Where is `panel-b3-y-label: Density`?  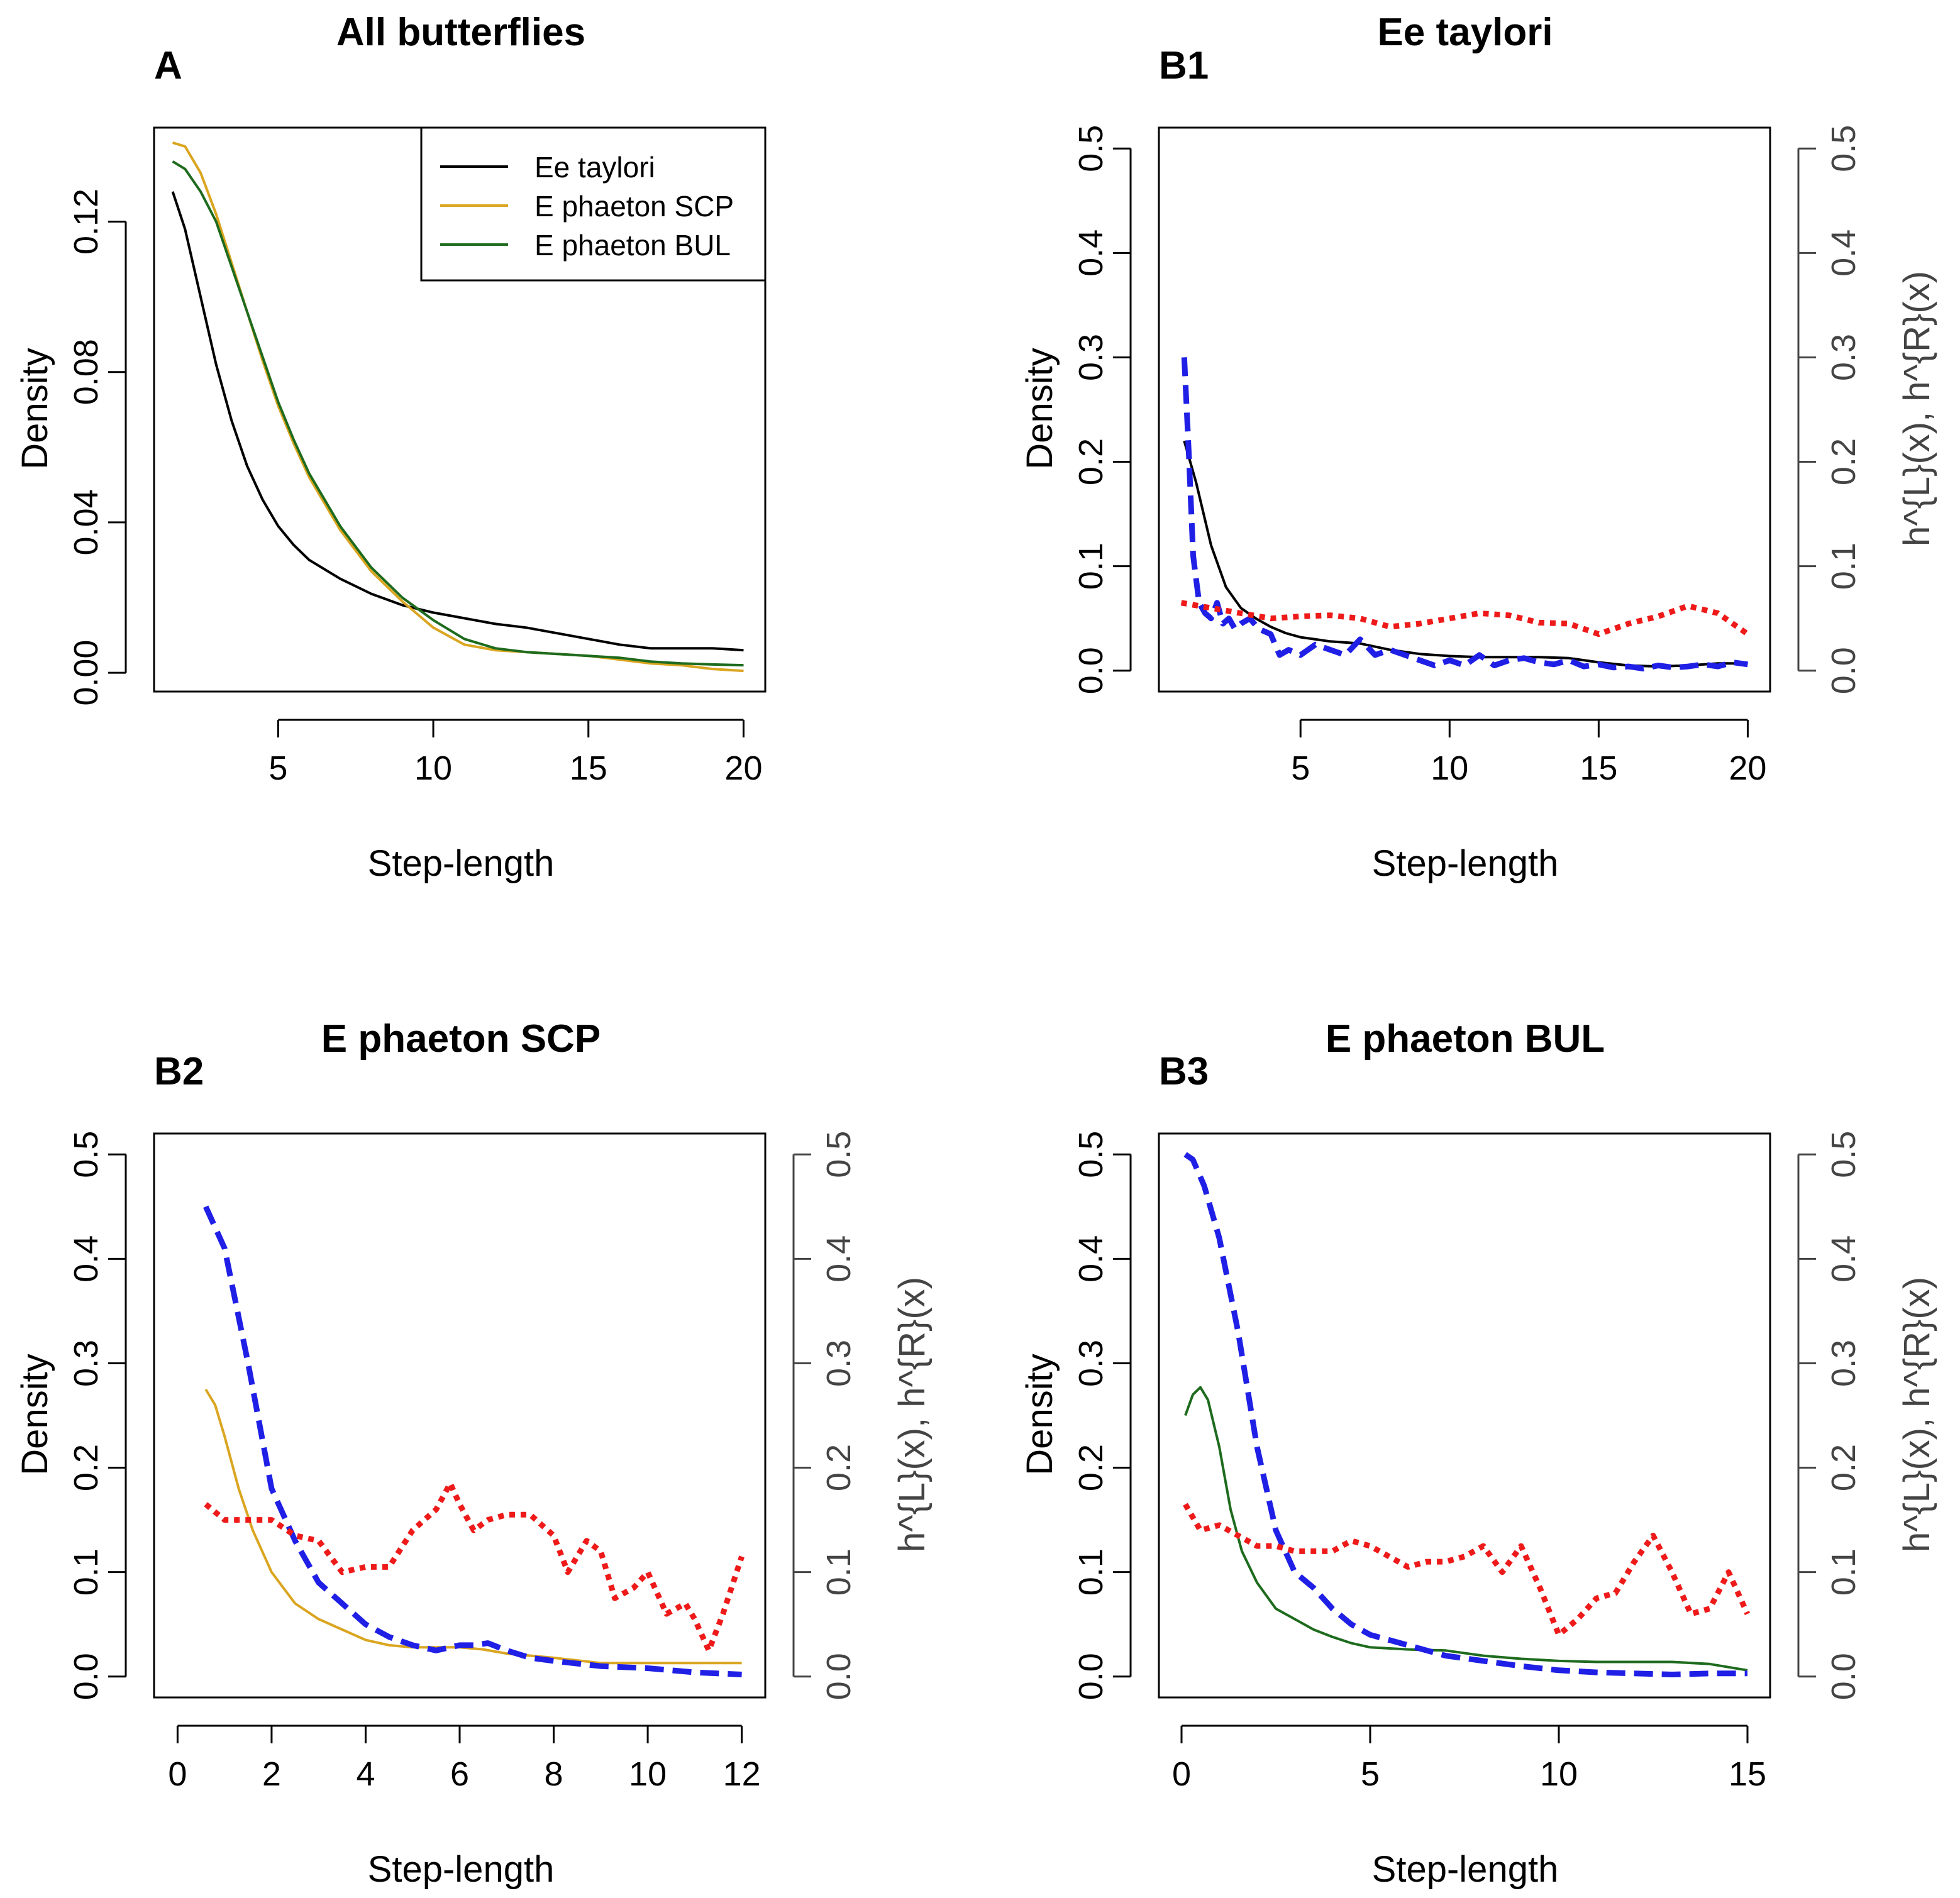 panel-b3-y-label: Density is located at coordinates (1039, 1414).